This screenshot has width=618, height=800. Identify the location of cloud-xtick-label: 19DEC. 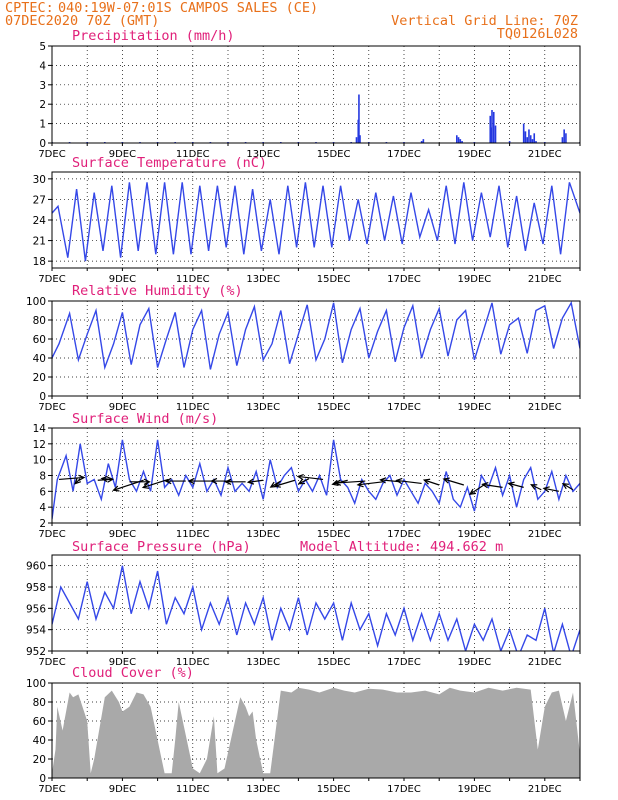
(475, 789).